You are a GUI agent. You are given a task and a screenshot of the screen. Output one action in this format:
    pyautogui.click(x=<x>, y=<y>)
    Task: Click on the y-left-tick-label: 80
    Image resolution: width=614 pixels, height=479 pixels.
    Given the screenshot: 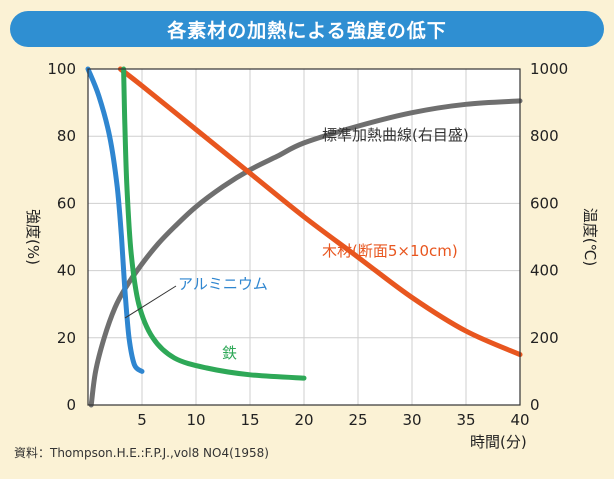 What is the action you would take?
    pyautogui.click(x=66, y=136)
    